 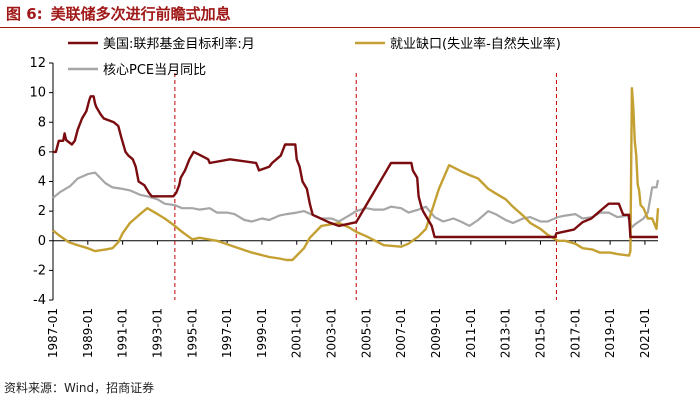 What do you see at coordinates (332, 333) in the screenshot?
I see `x-tick-label: 2003-01` at bounding box center [332, 333].